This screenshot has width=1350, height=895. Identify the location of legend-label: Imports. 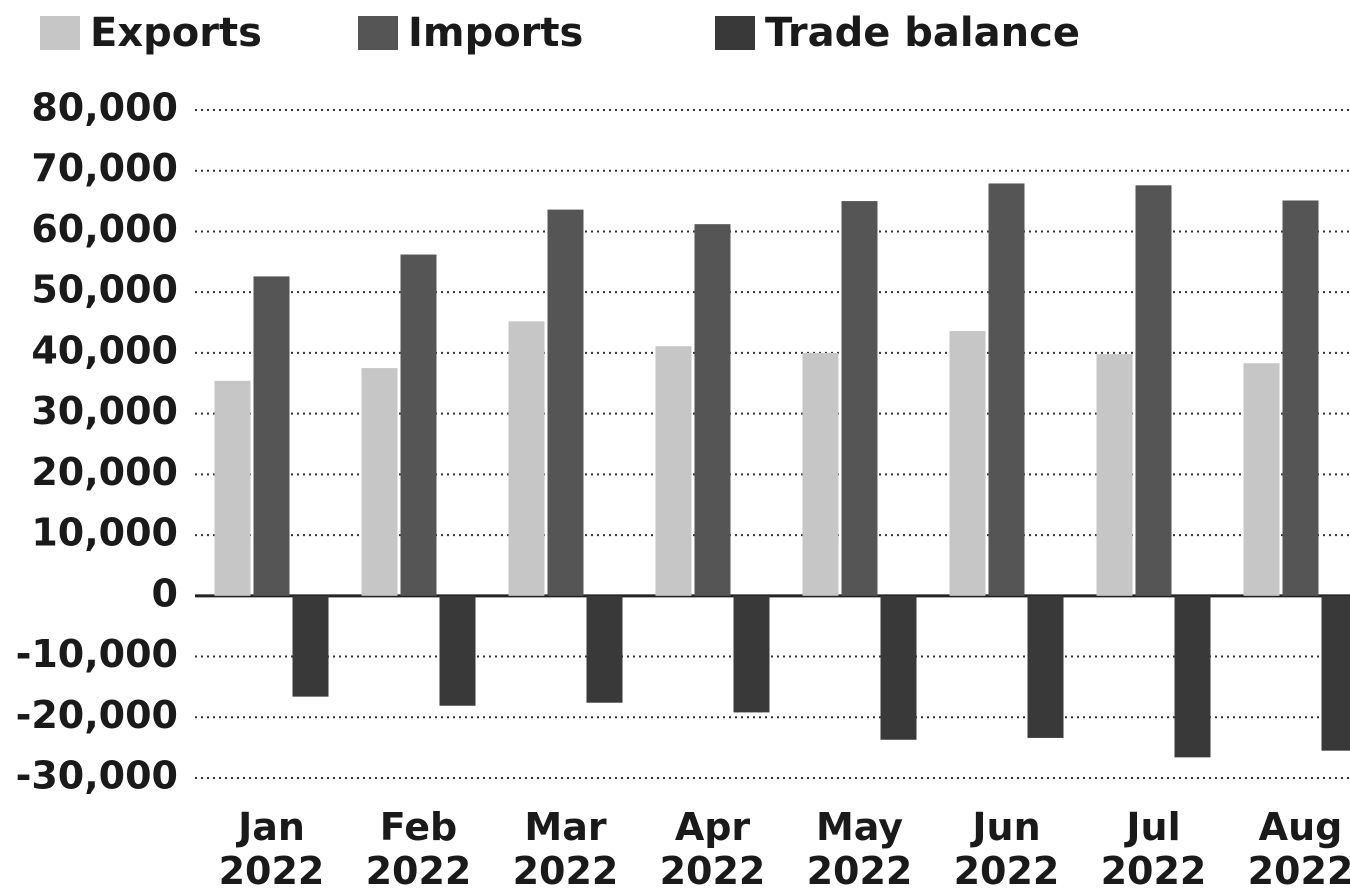
(495, 33).